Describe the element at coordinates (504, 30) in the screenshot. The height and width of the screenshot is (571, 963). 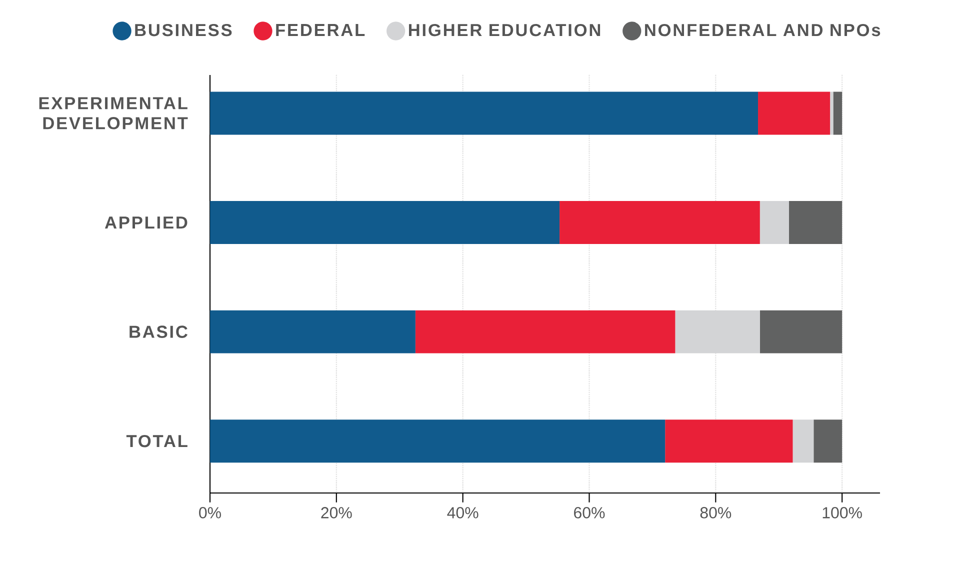
I see `legend-label: HIGHER EDUCATION` at that location.